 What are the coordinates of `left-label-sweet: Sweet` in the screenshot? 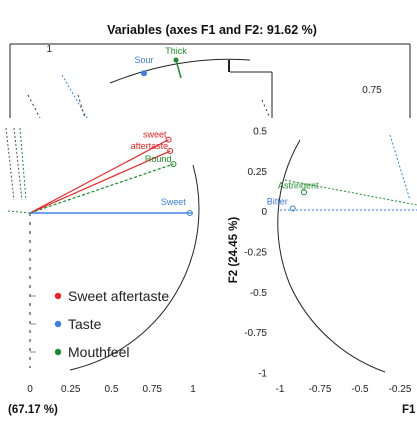 It's located at (174, 202).